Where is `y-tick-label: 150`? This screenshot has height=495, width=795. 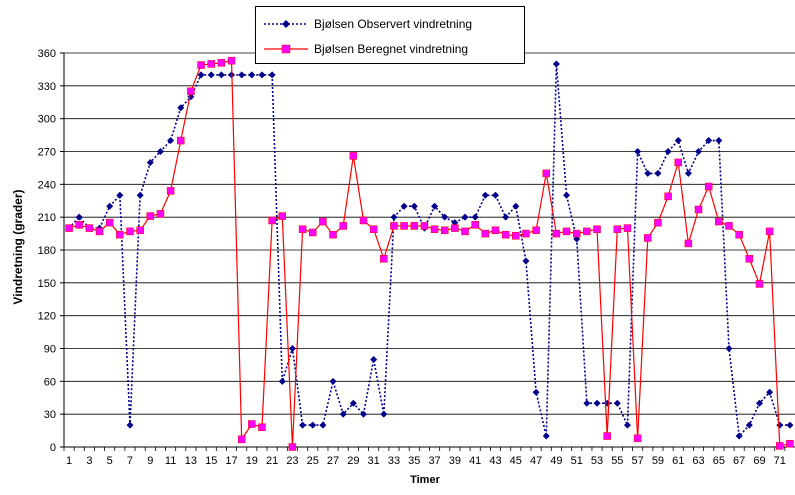
y-tick-label: 150 is located at coordinates (47, 284).